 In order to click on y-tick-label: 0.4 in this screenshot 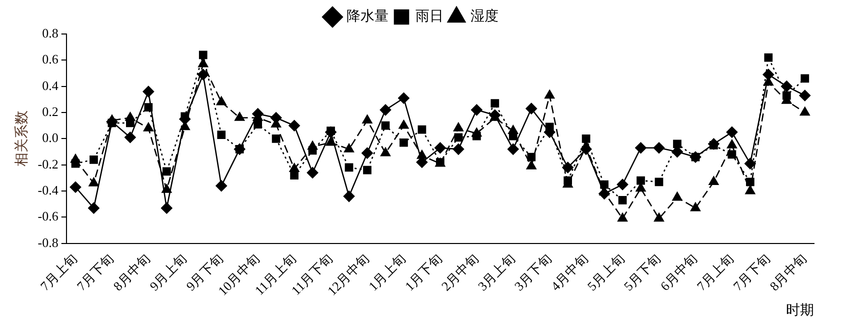, I will do `click(50, 85)`.